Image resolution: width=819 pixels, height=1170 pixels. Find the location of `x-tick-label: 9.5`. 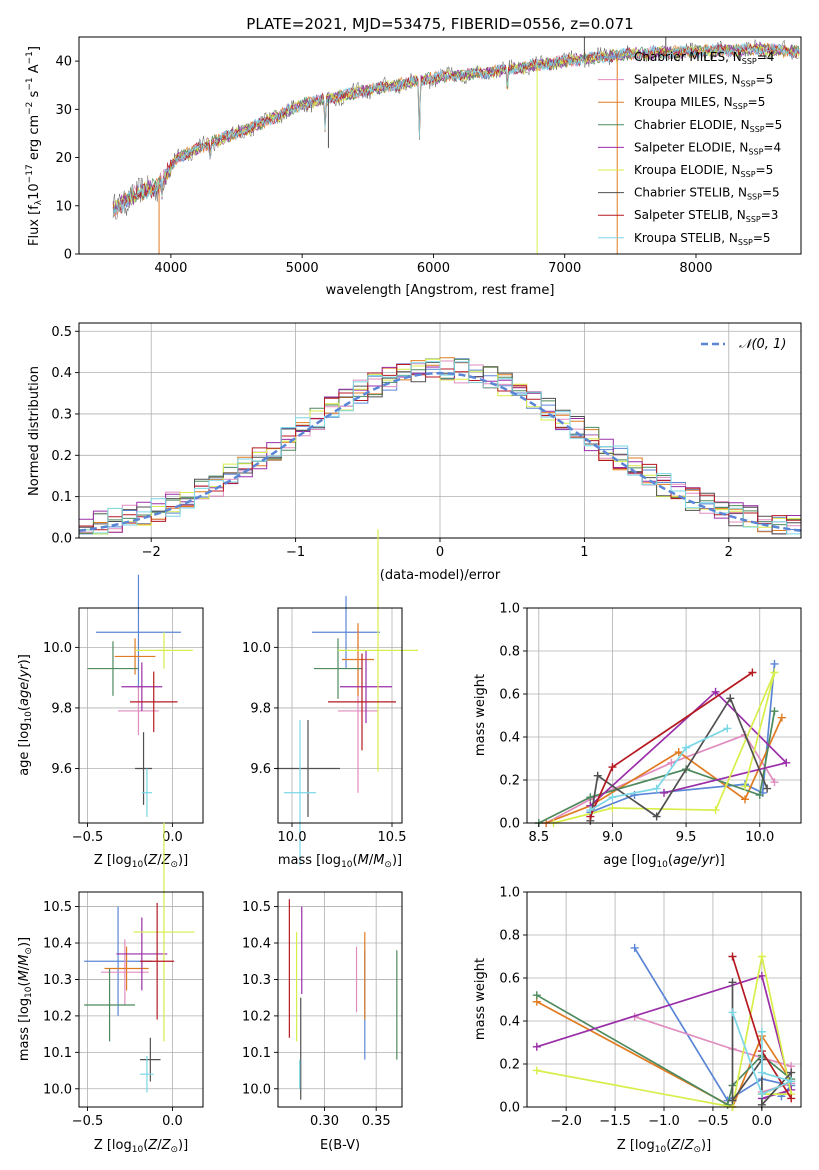

x-tick-label: 9.5 is located at coordinates (686, 837).